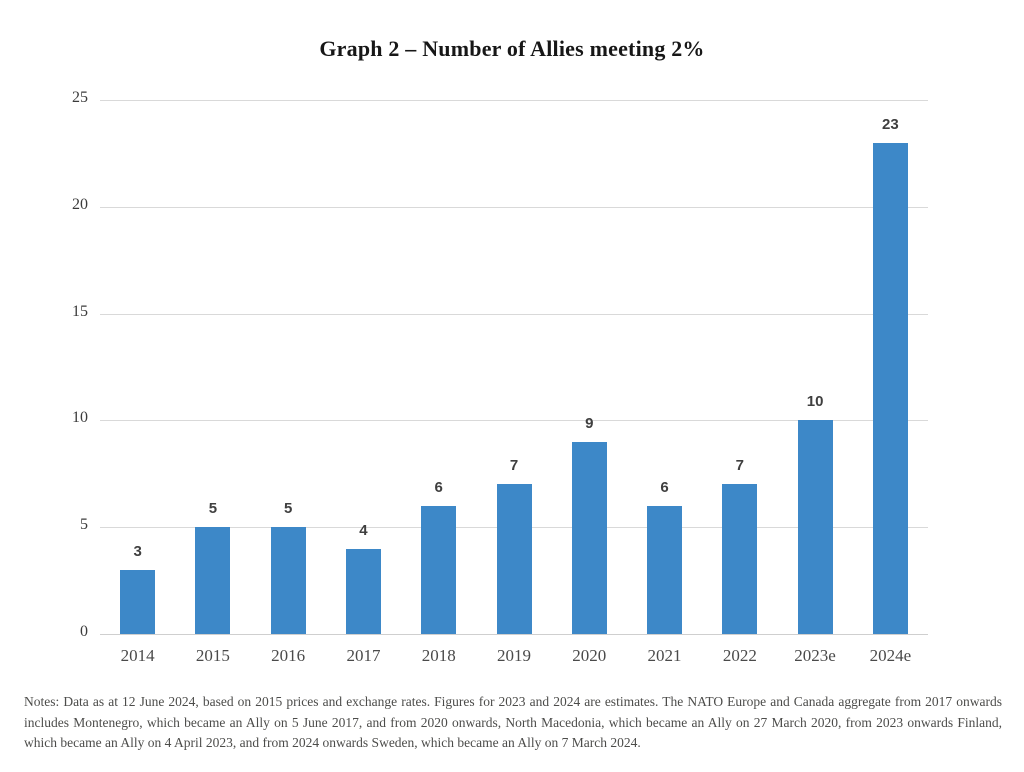 The width and height of the screenshot is (1024, 772). I want to click on chart-title: Graph 2 – Number of Allies meeting 2%, so click(512, 48).